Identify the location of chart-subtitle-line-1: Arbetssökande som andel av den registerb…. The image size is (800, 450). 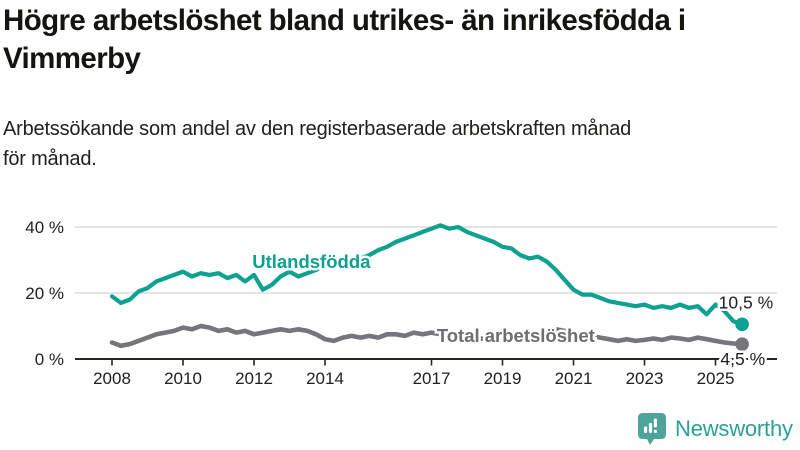
(317, 129).